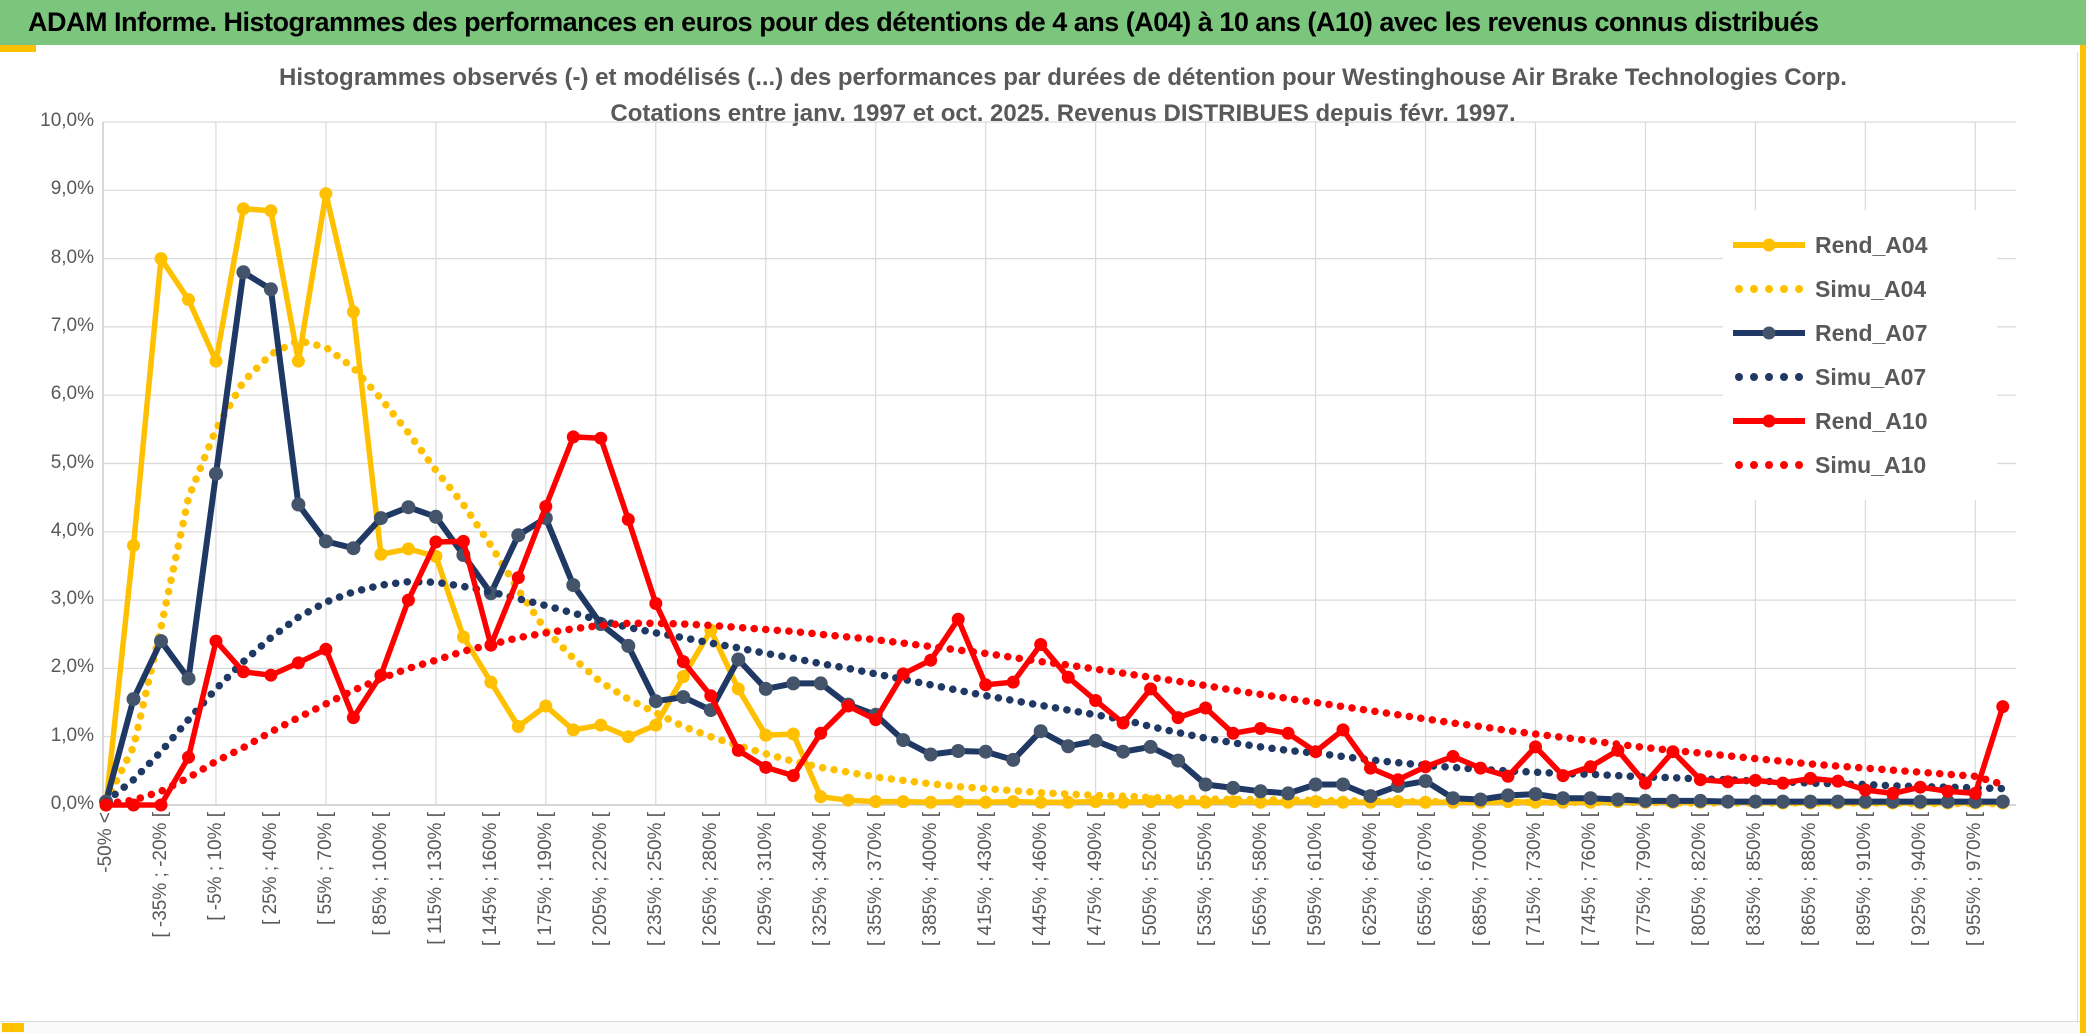 This screenshot has height=1033, width=2086. Describe the element at coordinates (1260, 879) in the screenshot. I see `x-axis-label: [ 565% ; 580% [` at that location.